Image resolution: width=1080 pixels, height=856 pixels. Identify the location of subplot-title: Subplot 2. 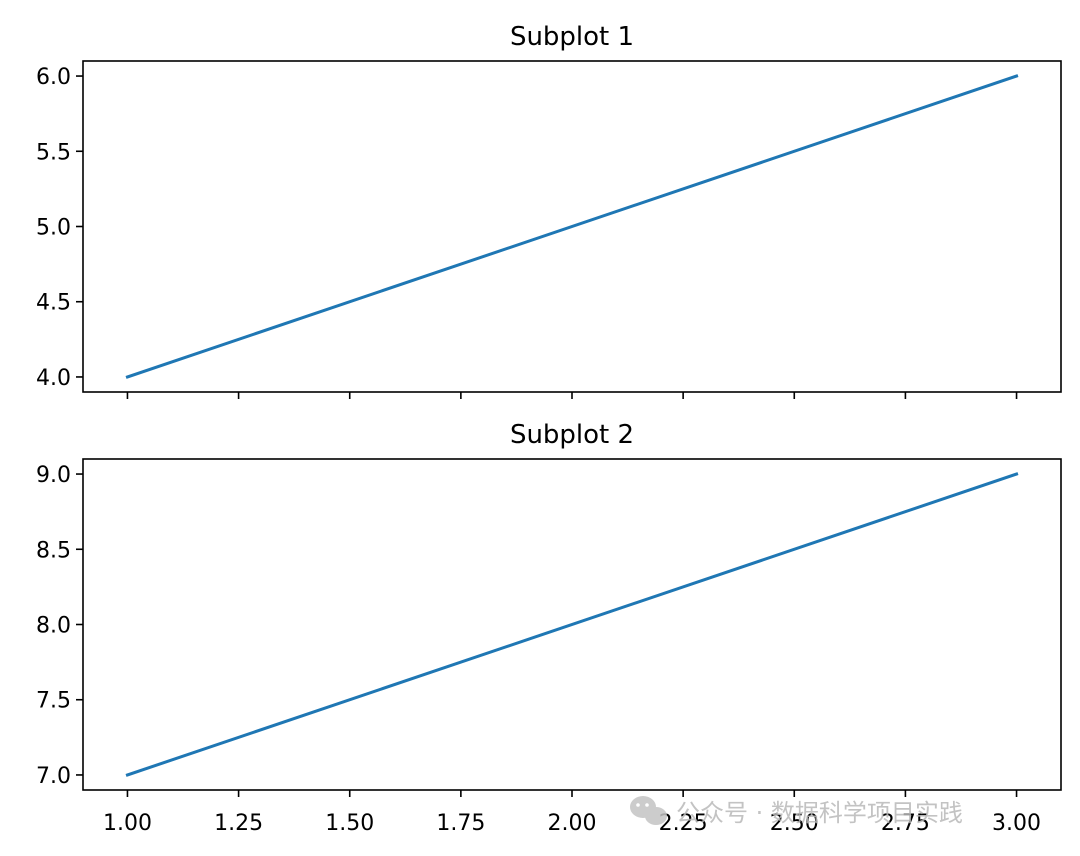
(572, 435).